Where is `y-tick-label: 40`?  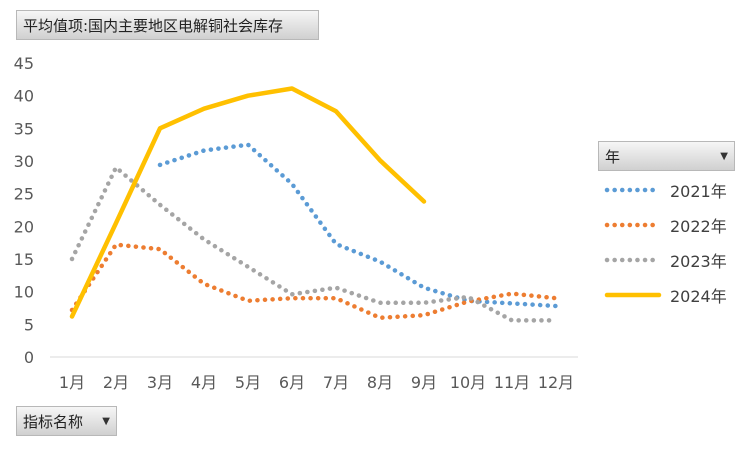 y-tick-label: 40 is located at coordinates (24, 96).